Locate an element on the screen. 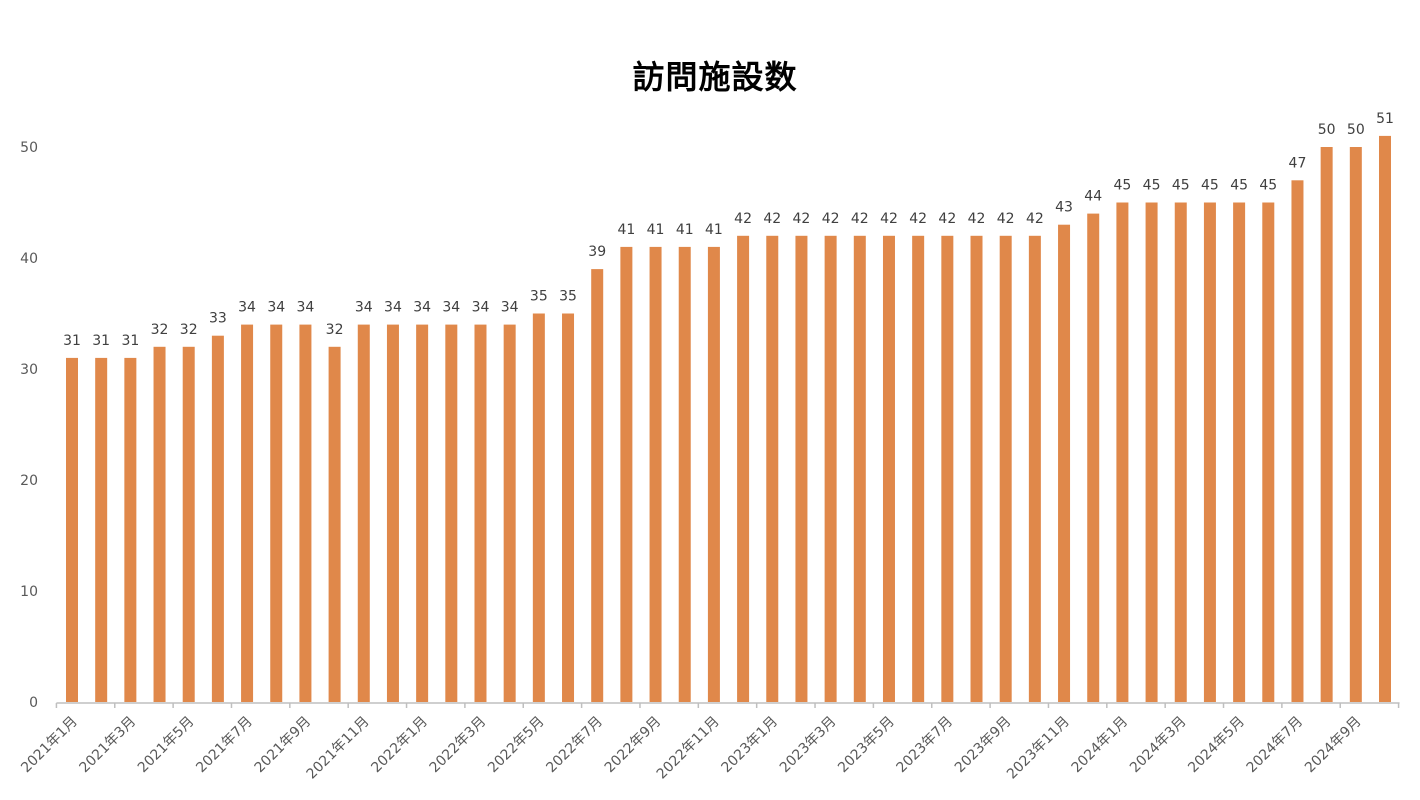 The width and height of the screenshot is (1420, 800). x-tick-label: 2022年11月 is located at coordinates (688, 748).